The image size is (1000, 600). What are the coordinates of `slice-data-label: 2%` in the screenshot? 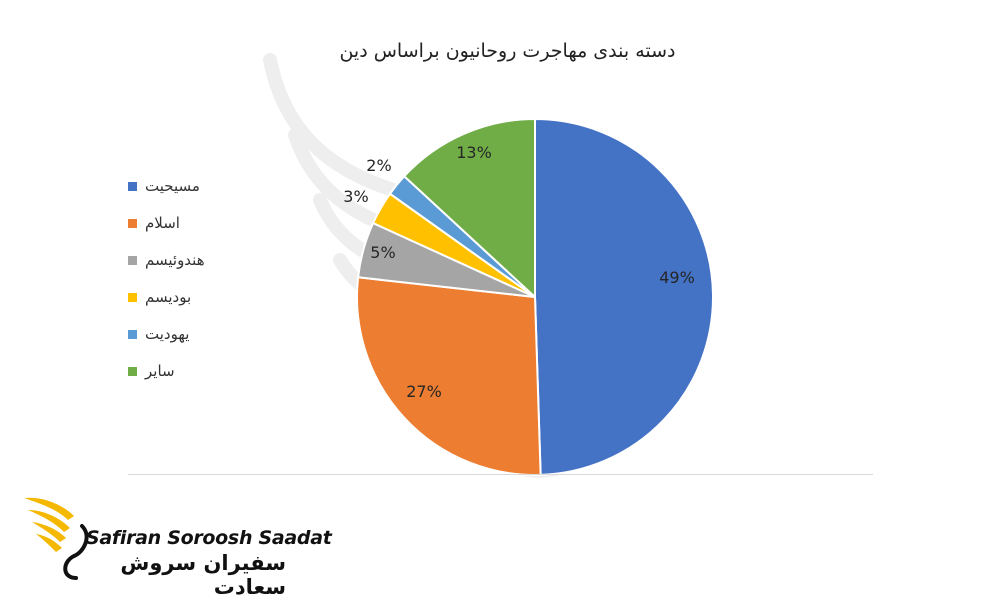 It's located at (378, 165).